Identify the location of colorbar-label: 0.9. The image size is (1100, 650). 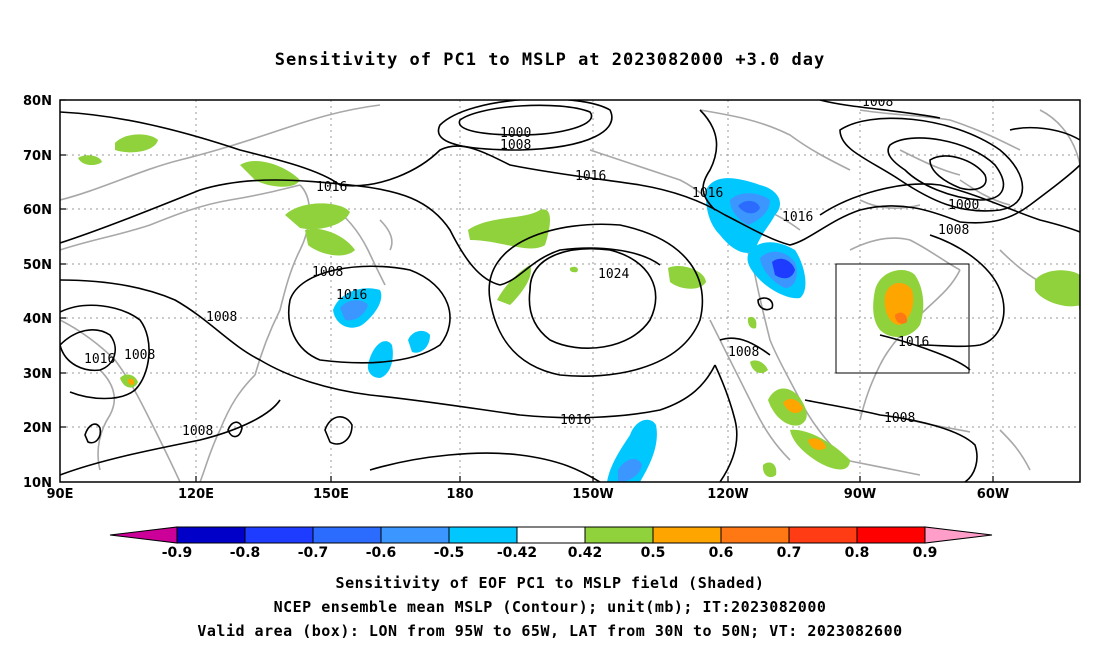
(925, 553).